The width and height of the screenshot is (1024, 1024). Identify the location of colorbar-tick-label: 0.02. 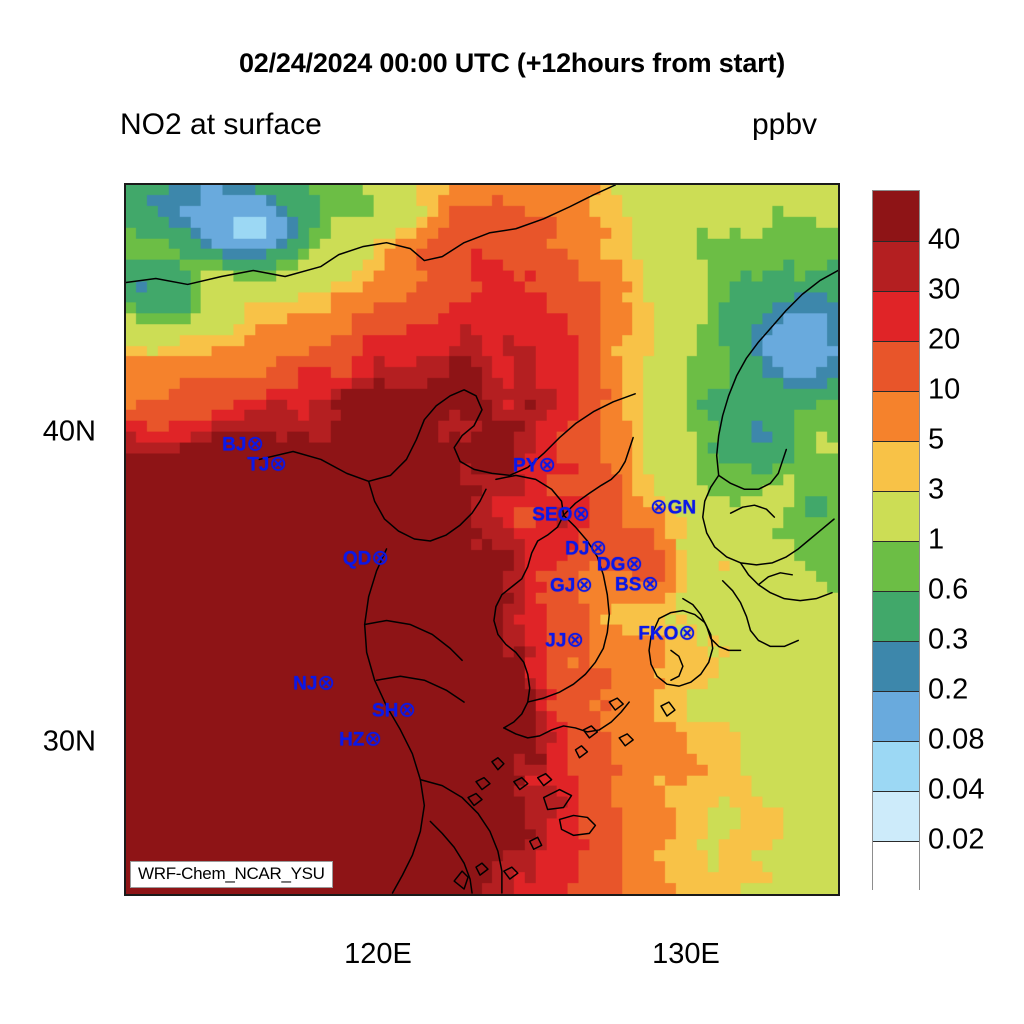
(956, 839).